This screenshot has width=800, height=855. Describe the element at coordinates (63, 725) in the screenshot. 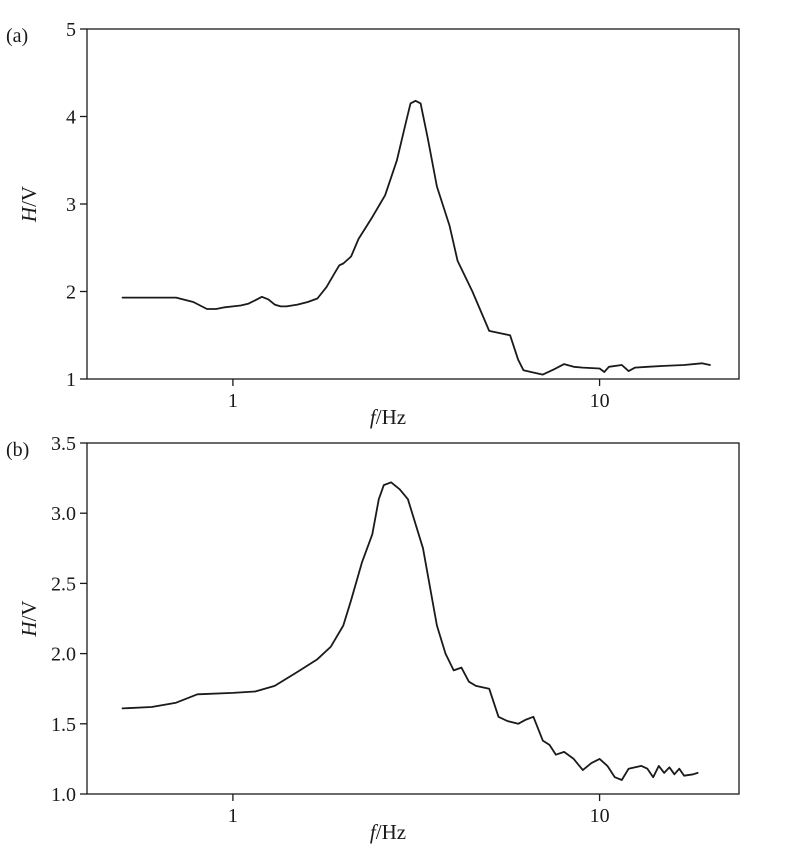

I see `y-tick-label: 1.5` at that location.